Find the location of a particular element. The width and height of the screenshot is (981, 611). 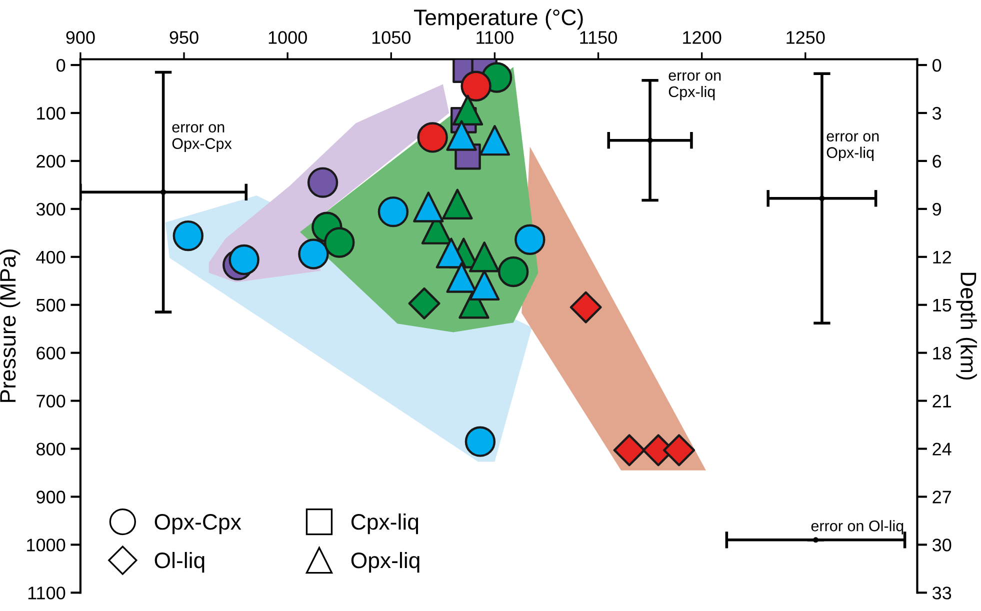

annotation: Opx-Cpx is located at coordinates (198, 524).